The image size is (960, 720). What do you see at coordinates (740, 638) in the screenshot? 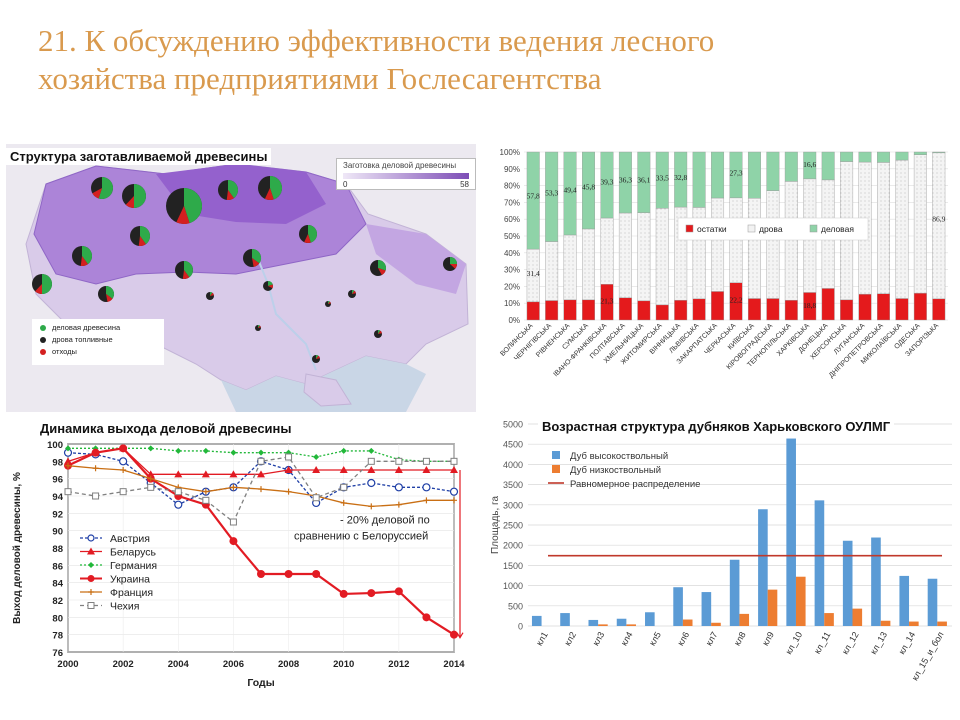
I see `x-tick-label: кл8` at bounding box center [740, 638].